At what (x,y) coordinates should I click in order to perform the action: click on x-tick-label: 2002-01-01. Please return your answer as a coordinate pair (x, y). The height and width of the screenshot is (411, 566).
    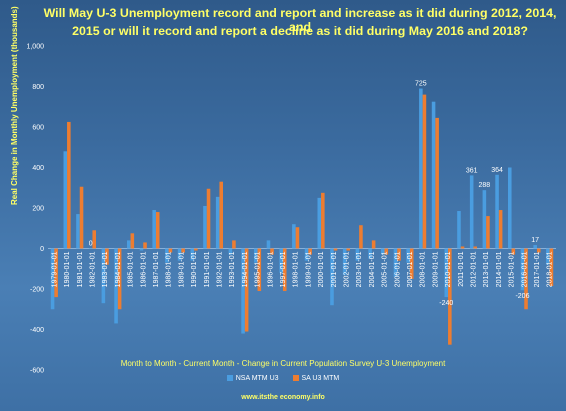
    Looking at the image, I should click on (346, 269).